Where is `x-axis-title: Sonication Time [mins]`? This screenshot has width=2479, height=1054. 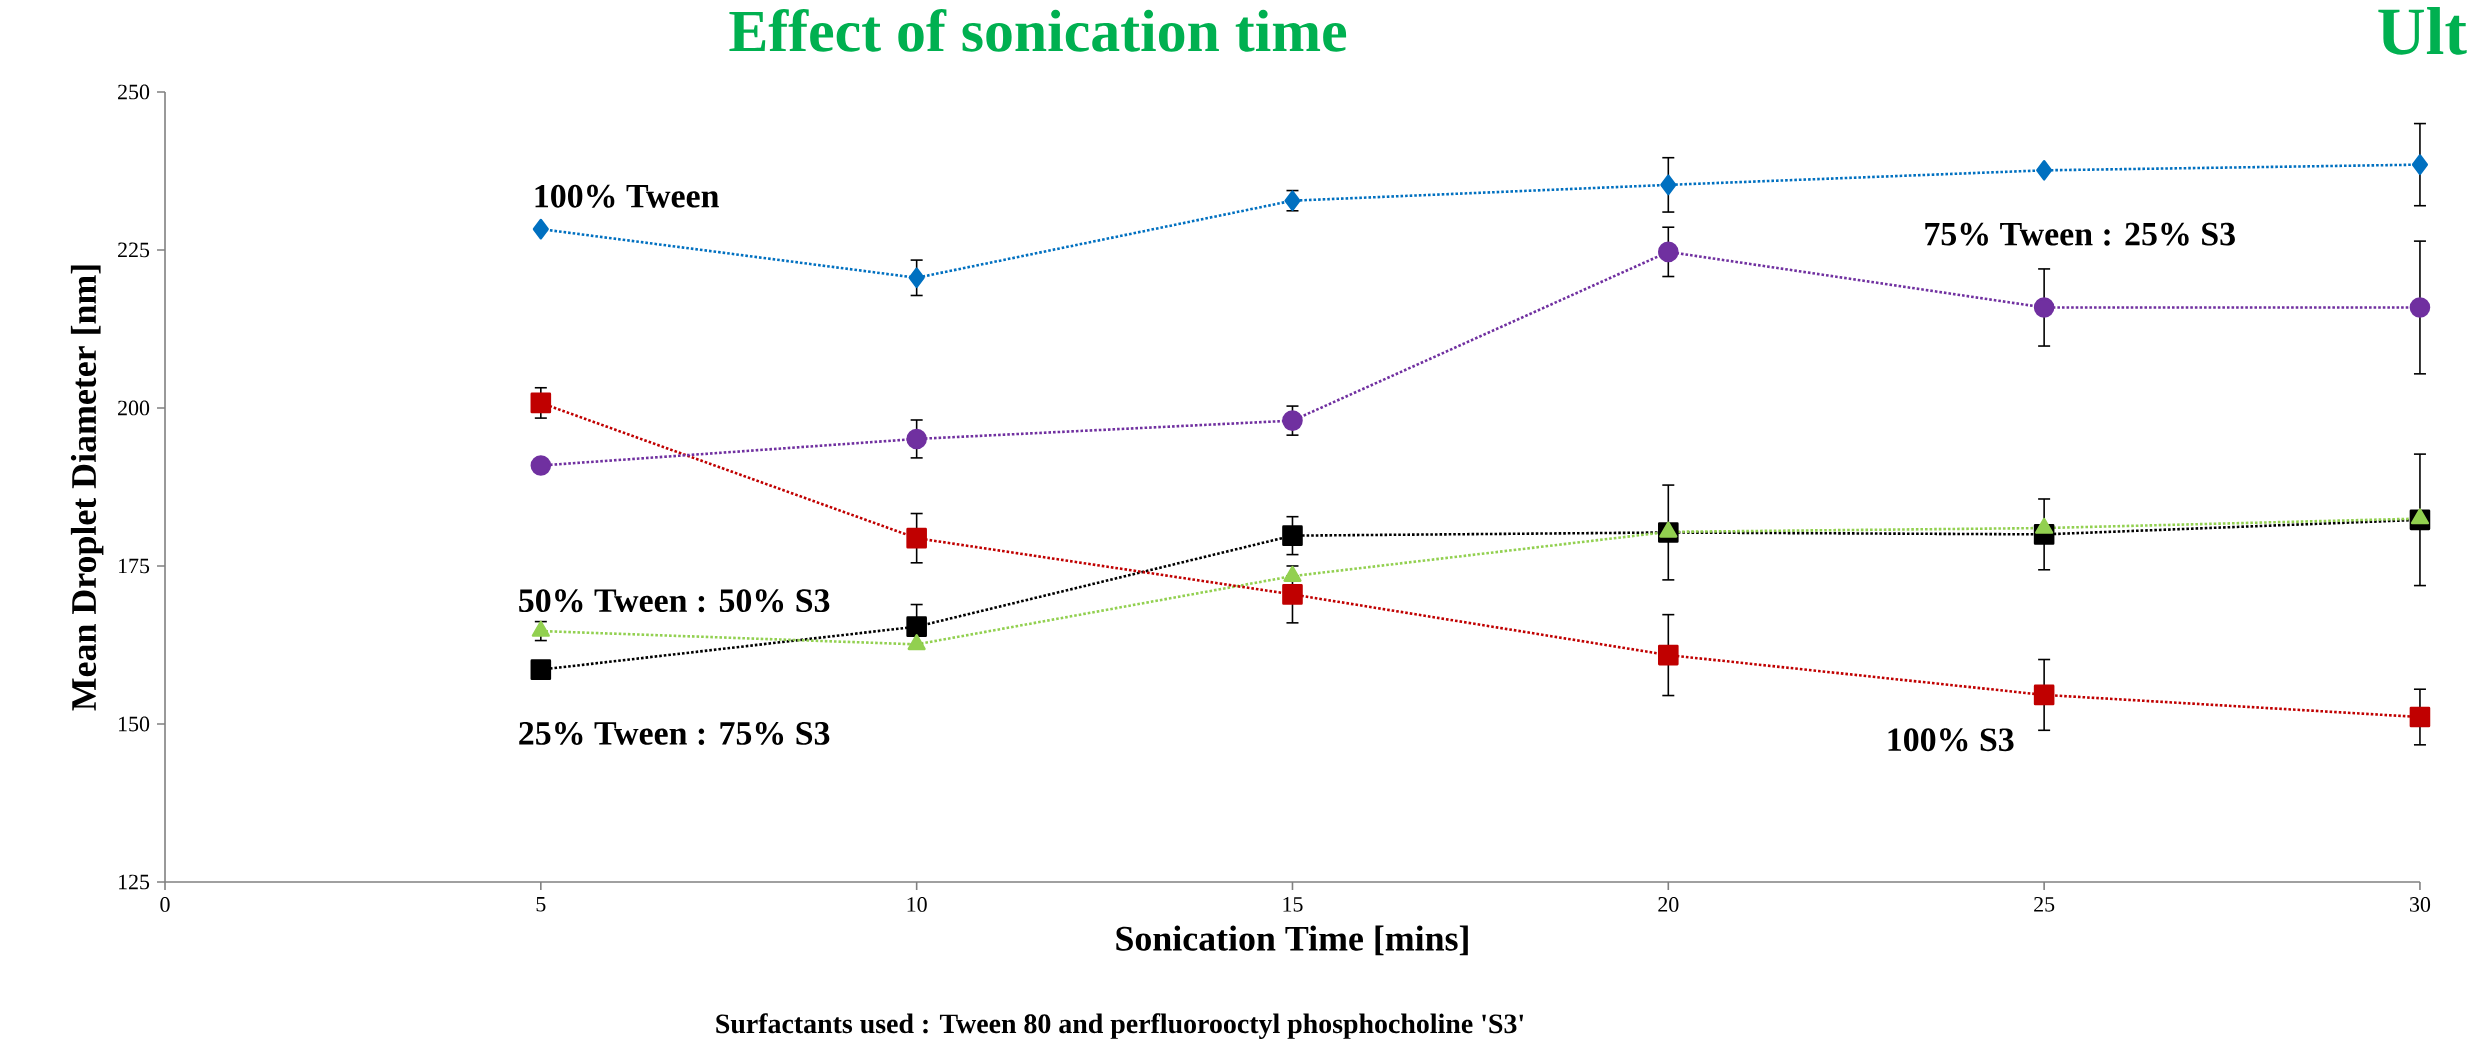
x-axis-title: Sonication Time [mins] is located at coordinates (1292, 940).